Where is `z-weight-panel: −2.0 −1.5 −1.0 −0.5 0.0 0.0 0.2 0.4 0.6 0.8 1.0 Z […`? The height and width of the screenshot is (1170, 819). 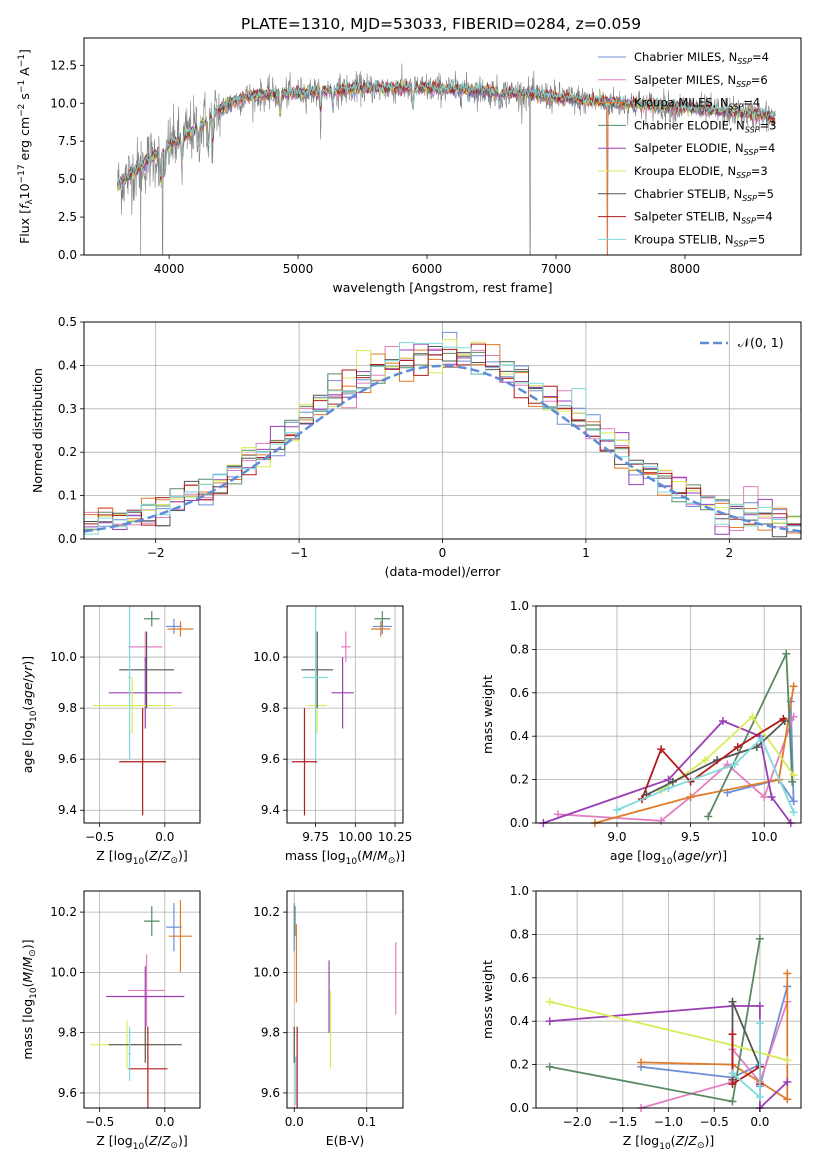
z-weight-panel: −2.0 −1.5 −1.0 −0.5 0.0 0.0 0.2 0.4 0.6 0.8 1.0 Z [… is located at coordinates (641, 1018).